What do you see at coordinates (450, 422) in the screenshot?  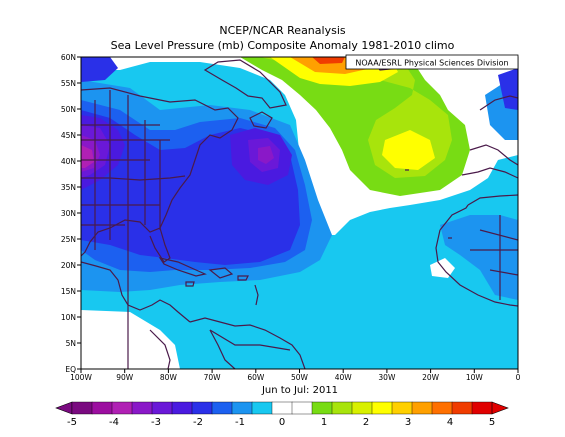 I see `colorbar-tick-label: 4` at bounding box center [450, 422].